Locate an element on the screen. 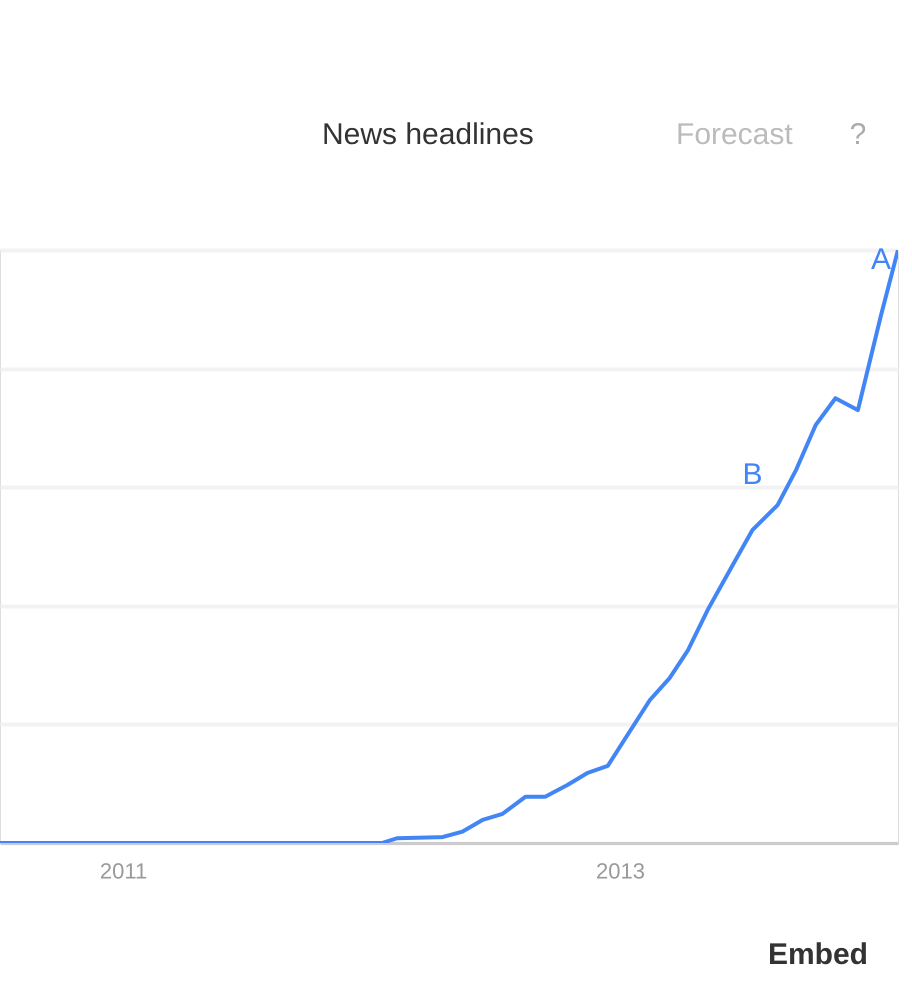 Image resolution: width=912 pixels, height=992 pixels. text: Forecast is located at coordinates (735, 134).